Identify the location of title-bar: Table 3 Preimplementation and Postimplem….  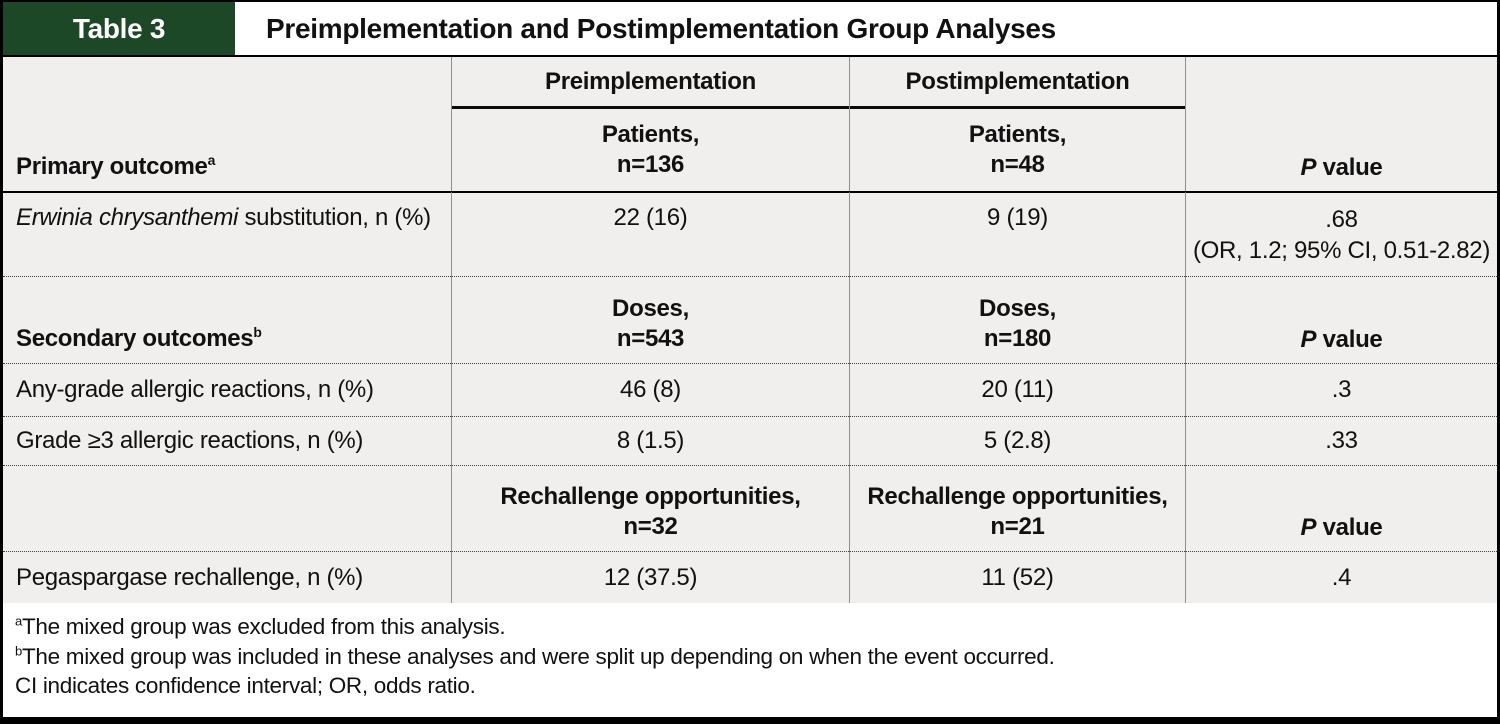
(750, 29).